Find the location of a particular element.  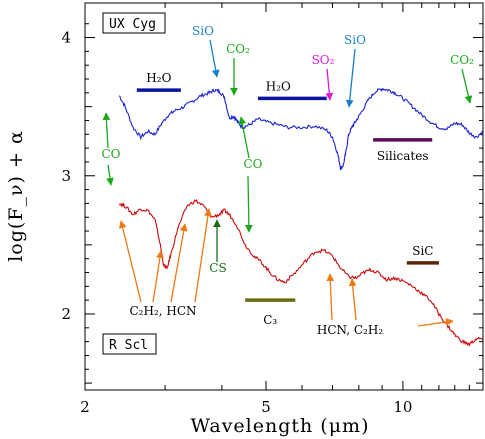

x-tick-label: 2 is located at coordinates (85, 407).